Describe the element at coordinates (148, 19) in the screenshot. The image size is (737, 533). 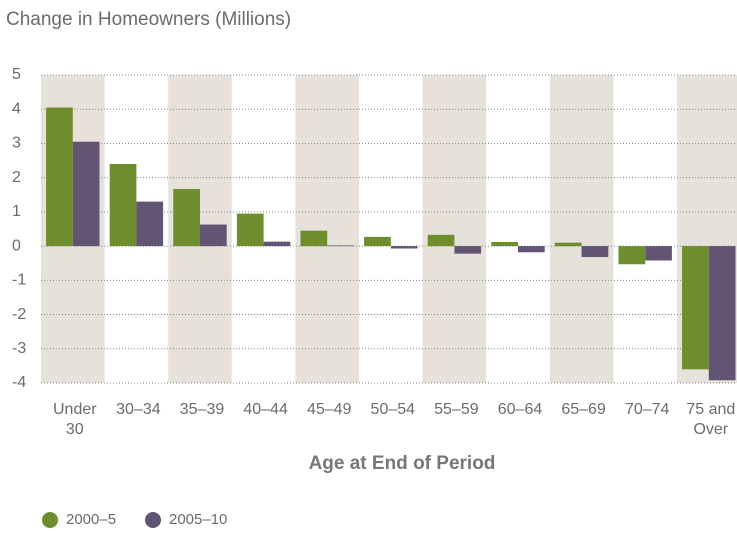
I see `chart-title: Change in Homeowners (Millions)` at that location.